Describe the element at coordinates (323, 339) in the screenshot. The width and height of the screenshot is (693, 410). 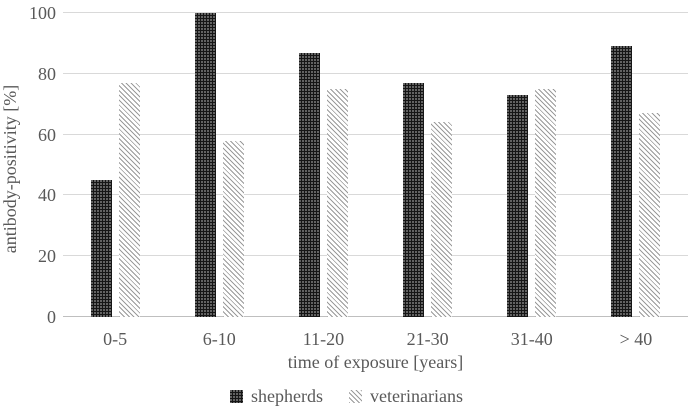
I see `x-tick-label-11-20: 11-20` at that location.